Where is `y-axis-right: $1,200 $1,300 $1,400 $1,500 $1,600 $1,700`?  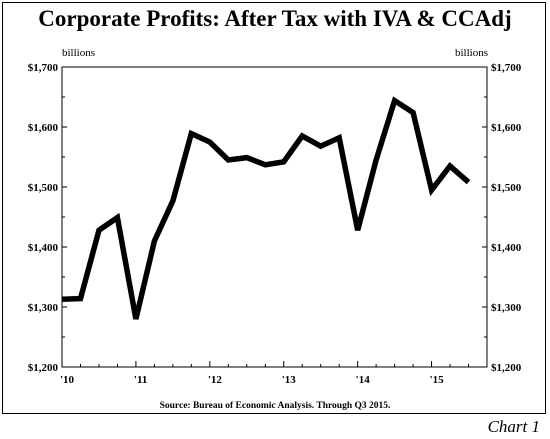 y-axis-right: $1,200 $1,300 $1,400 $1,500 $1,600 $1,700 is located at coordinates (502, 218).